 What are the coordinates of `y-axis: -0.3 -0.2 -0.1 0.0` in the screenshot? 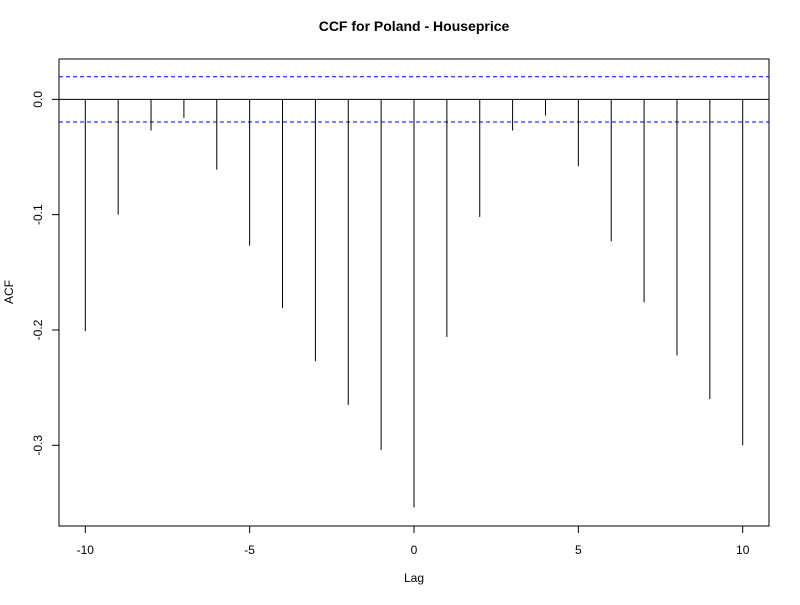 It's located at (45, 273).